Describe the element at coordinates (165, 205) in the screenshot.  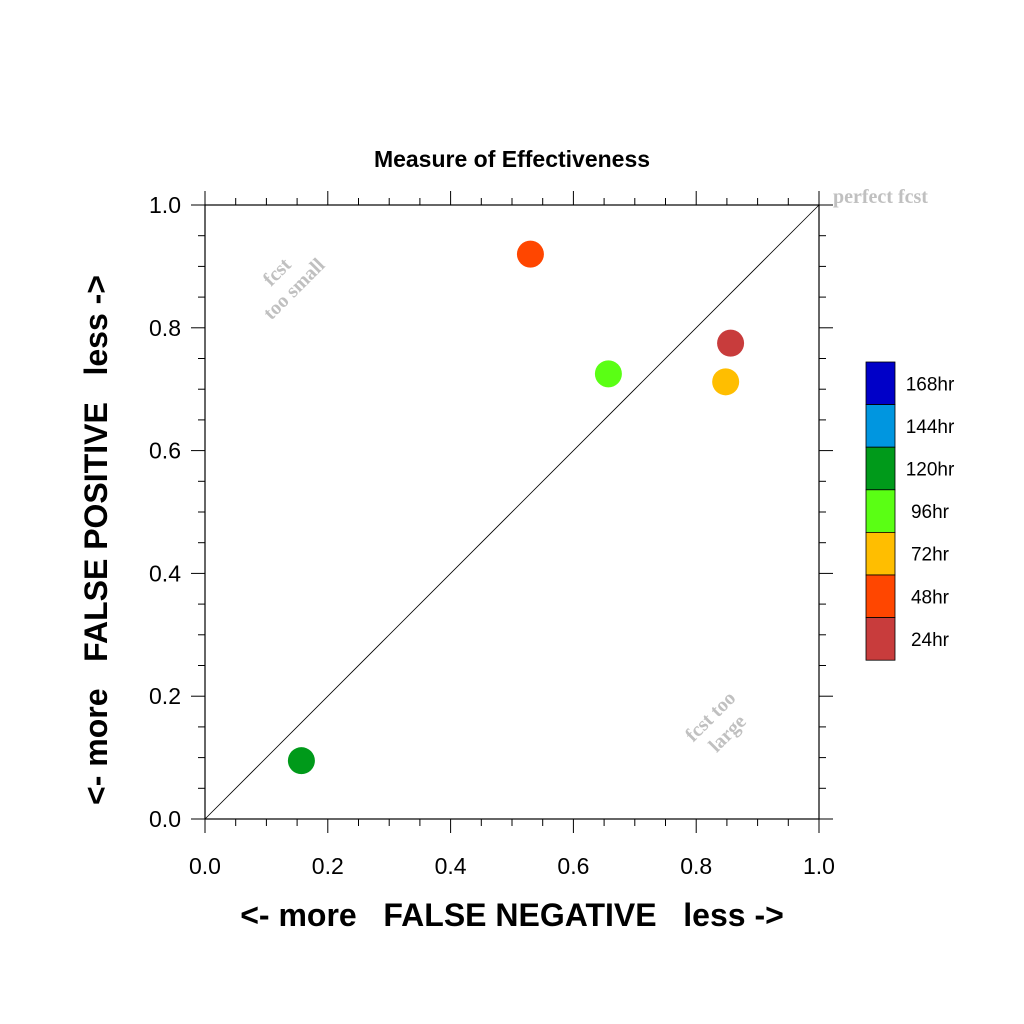
I see `y-tick-label: 1.0` at that location.